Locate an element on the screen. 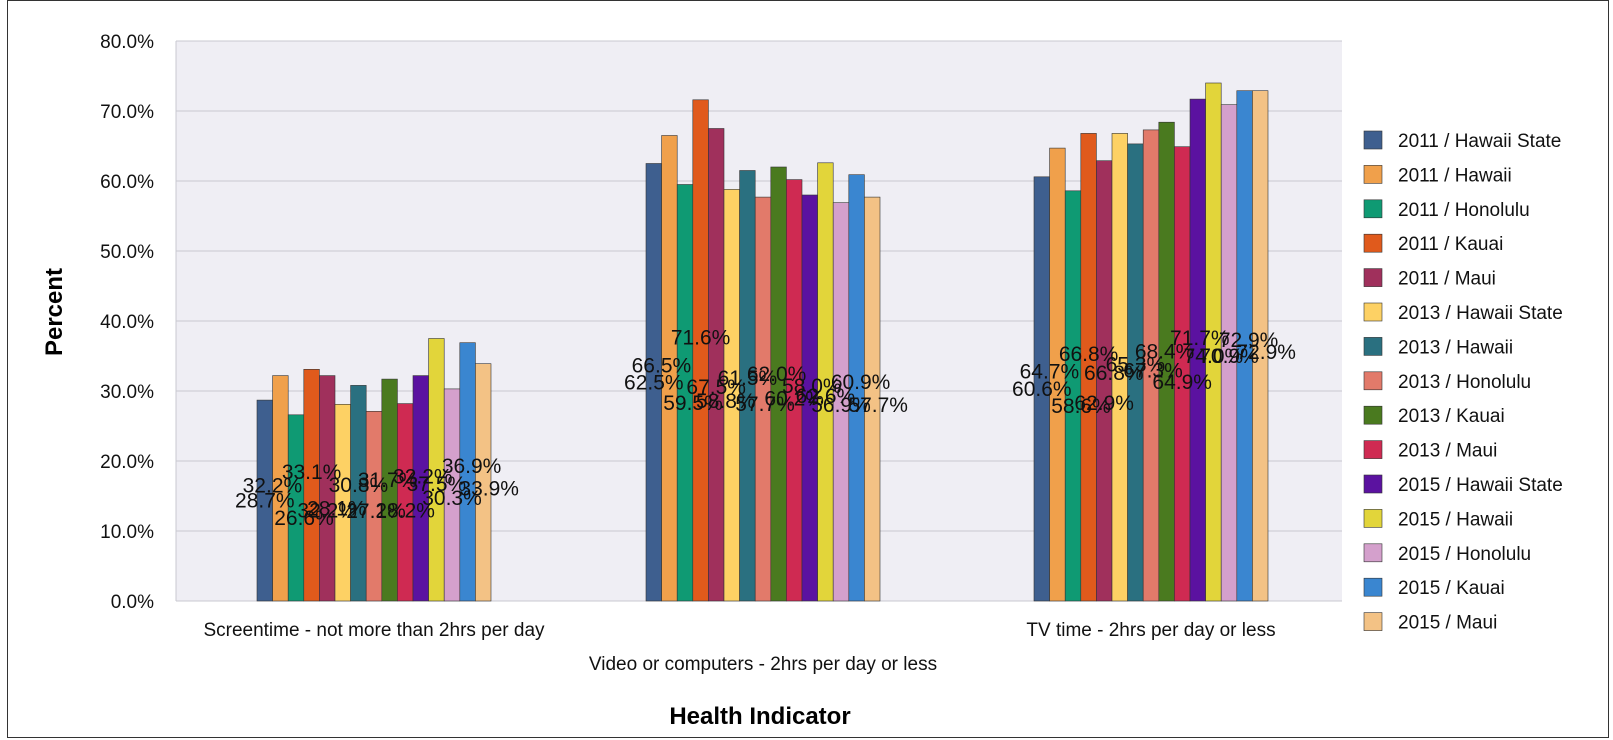 Image resolution: width=1613 pixels, height=740 pixels. legend-item: 2015 / Honolulu is located at coordinates (1447, 554).